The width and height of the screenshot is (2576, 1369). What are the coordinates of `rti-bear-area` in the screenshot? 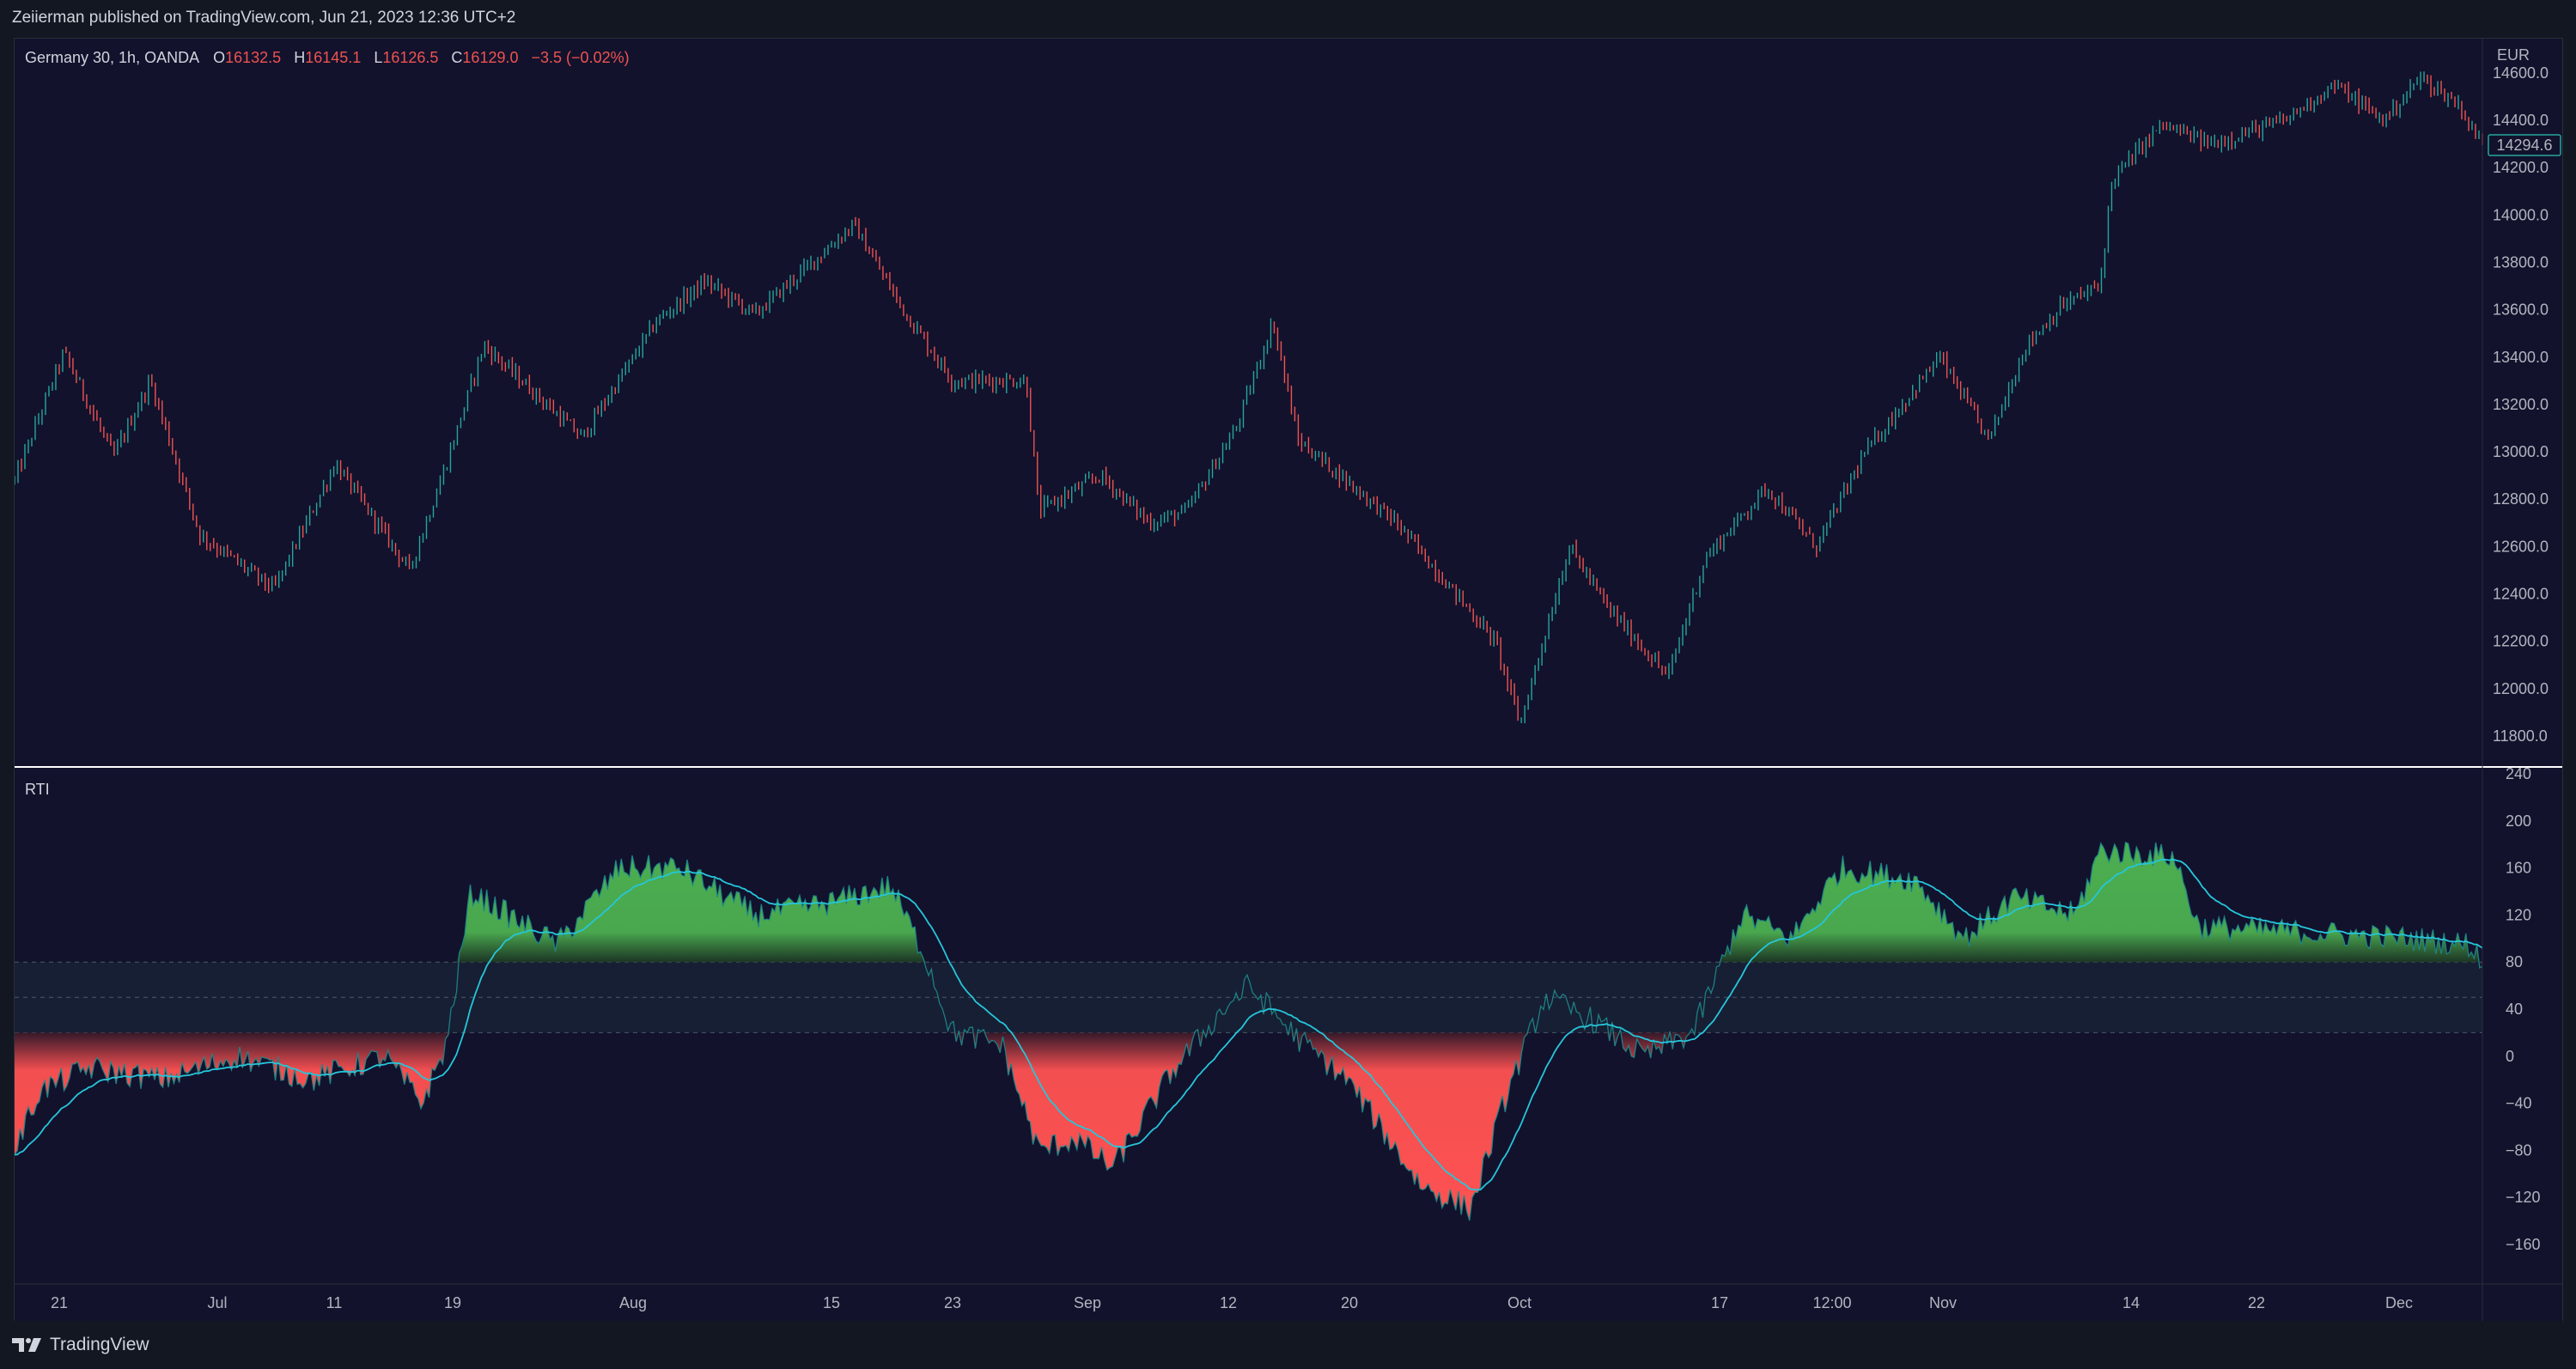 It's located at (1248, 1126).